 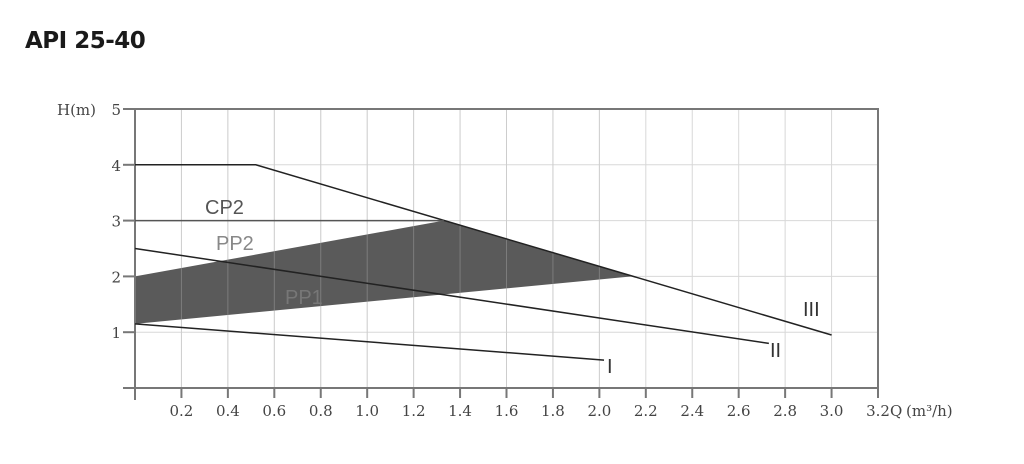 What do you see at coordinates (929, 411) in the screenshot?
I see `x-axis-unit: (m³/h)` at bounding box center [929, 411].